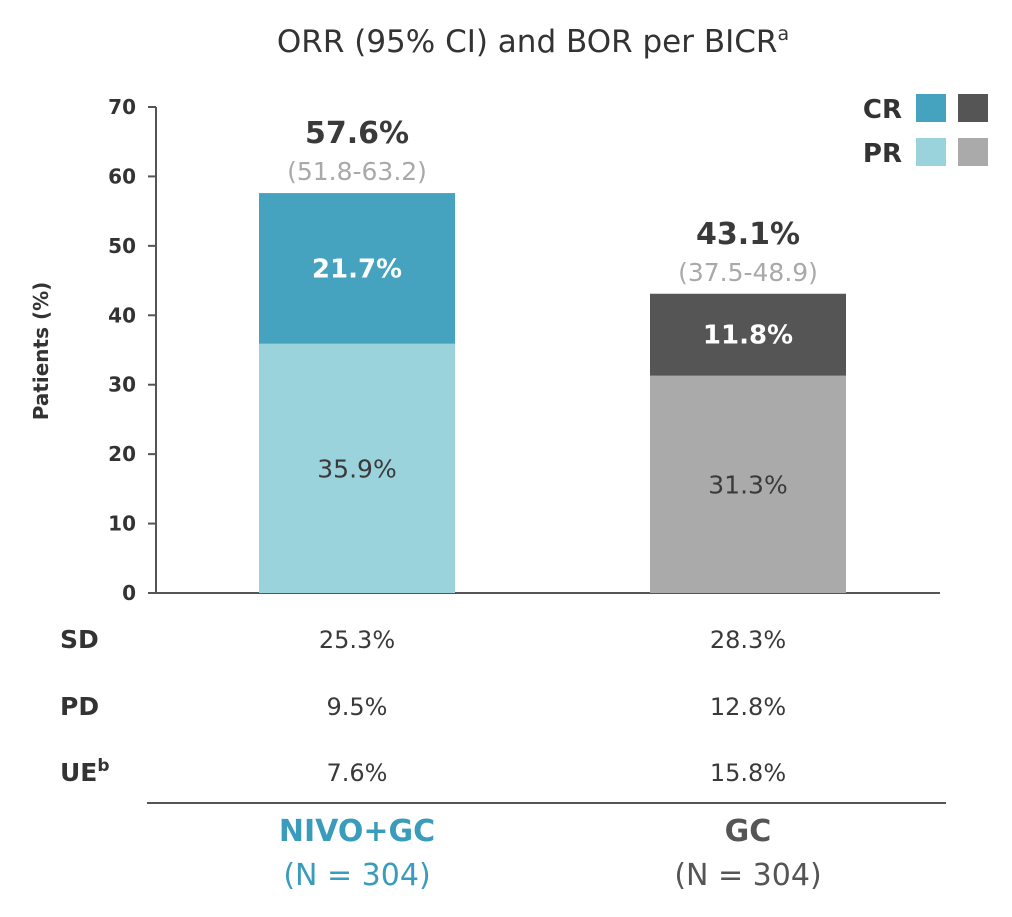 The height and width of the screenshot is (917, 1012). I want to click on y-tick-label: 50, so click(122, 246).